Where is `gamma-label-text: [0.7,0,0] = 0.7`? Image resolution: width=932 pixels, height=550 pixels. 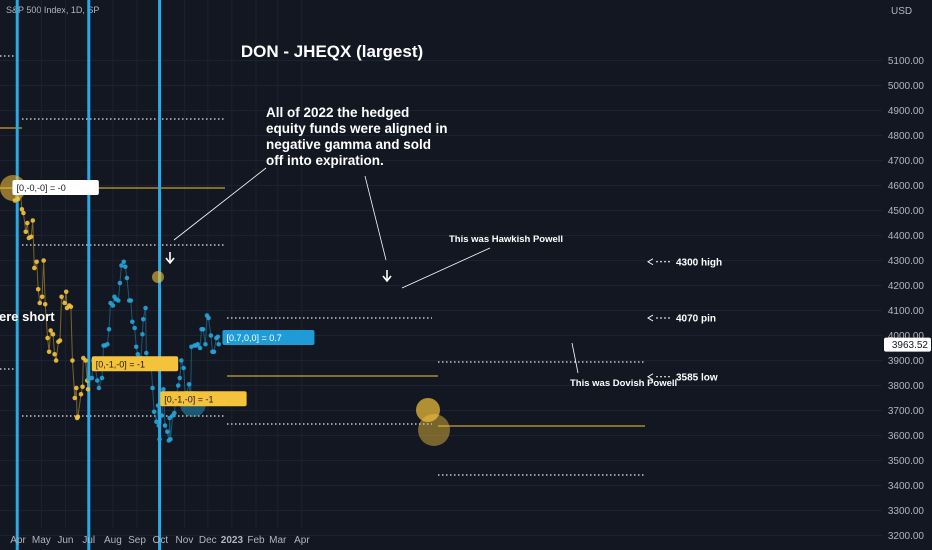 gamma-label-text: [0.7,0,0] = 0.7 is located at coordinates (253, 338).